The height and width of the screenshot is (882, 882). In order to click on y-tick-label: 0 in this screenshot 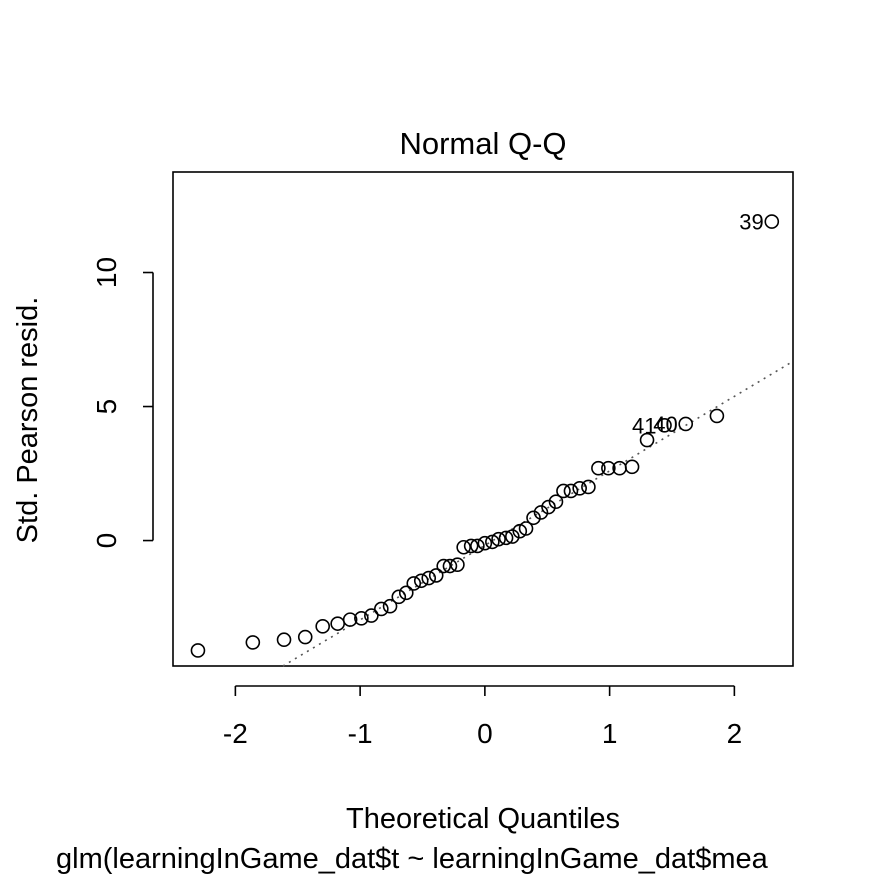, I will do `click(106, 541)`.